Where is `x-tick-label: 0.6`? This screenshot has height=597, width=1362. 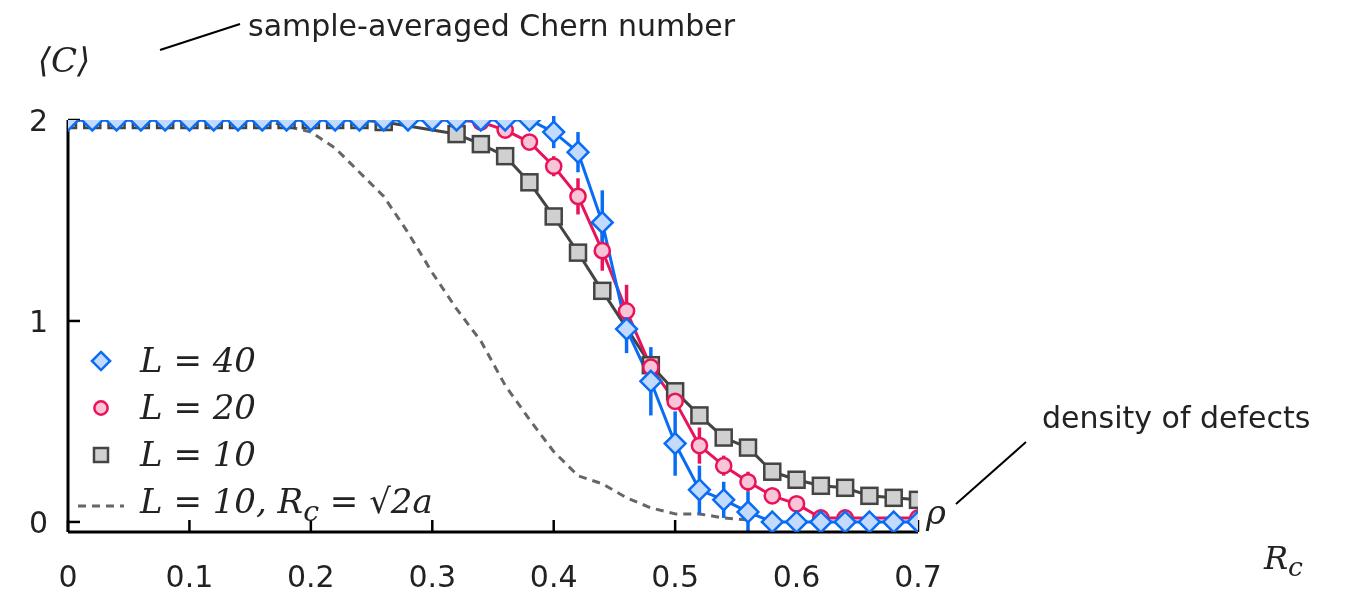
x-tick-label: 0.6 is located at coordinates (796, 577).